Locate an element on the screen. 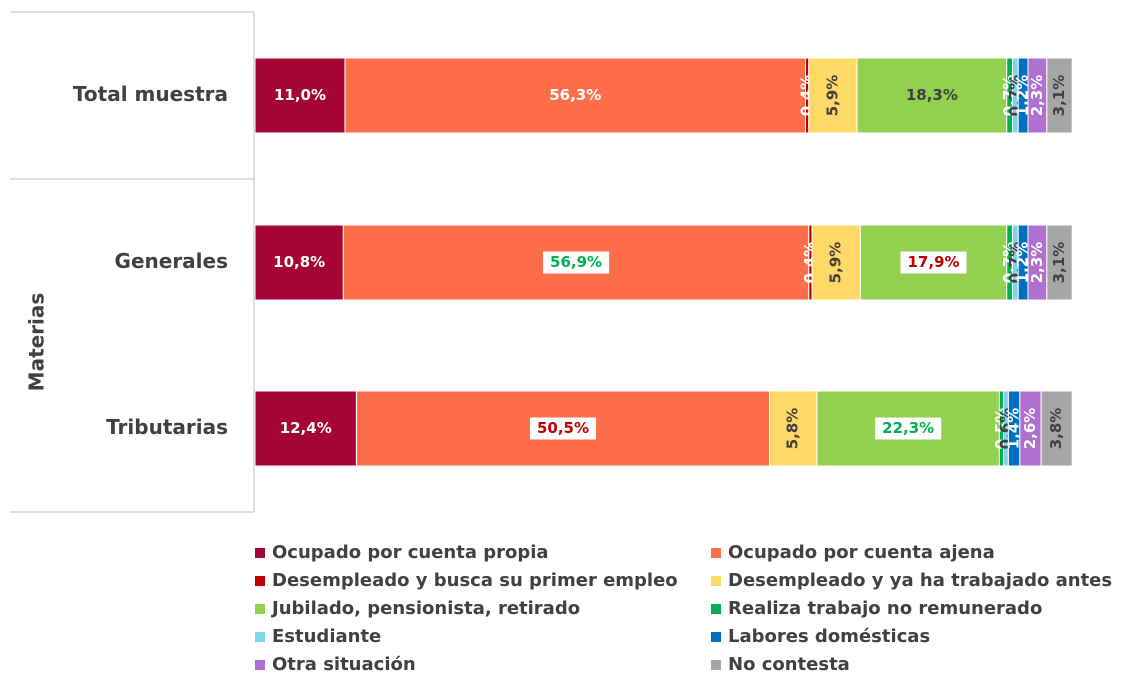 This screenshot has width=1131, height=689. value-label: 56,3% is located at coordinates (575, 95).